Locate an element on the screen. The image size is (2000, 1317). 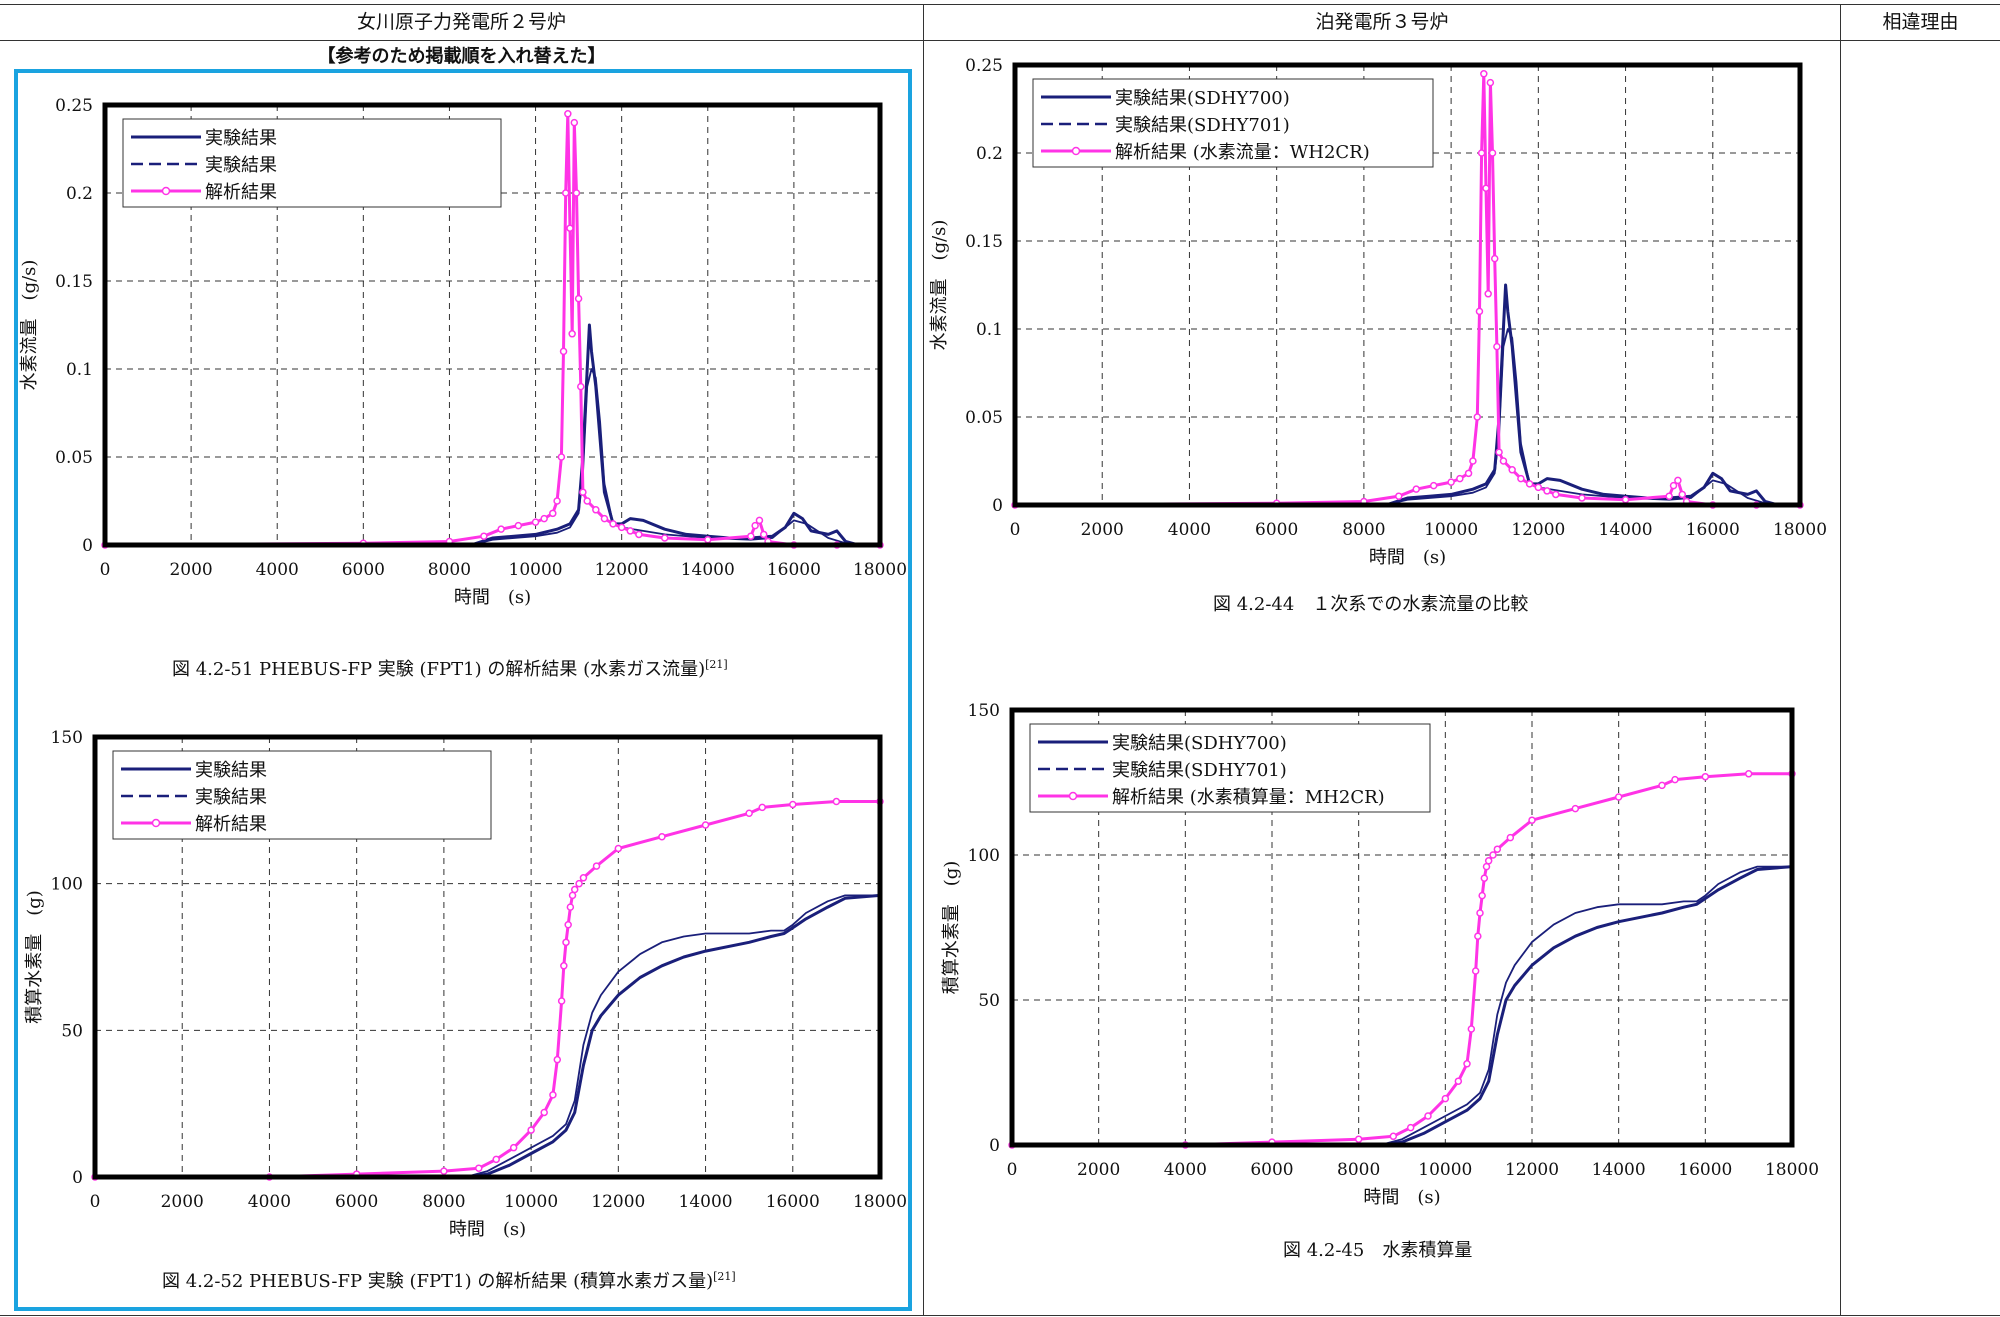
x-tick-label: 18000 is located at coordinates (880, 570).